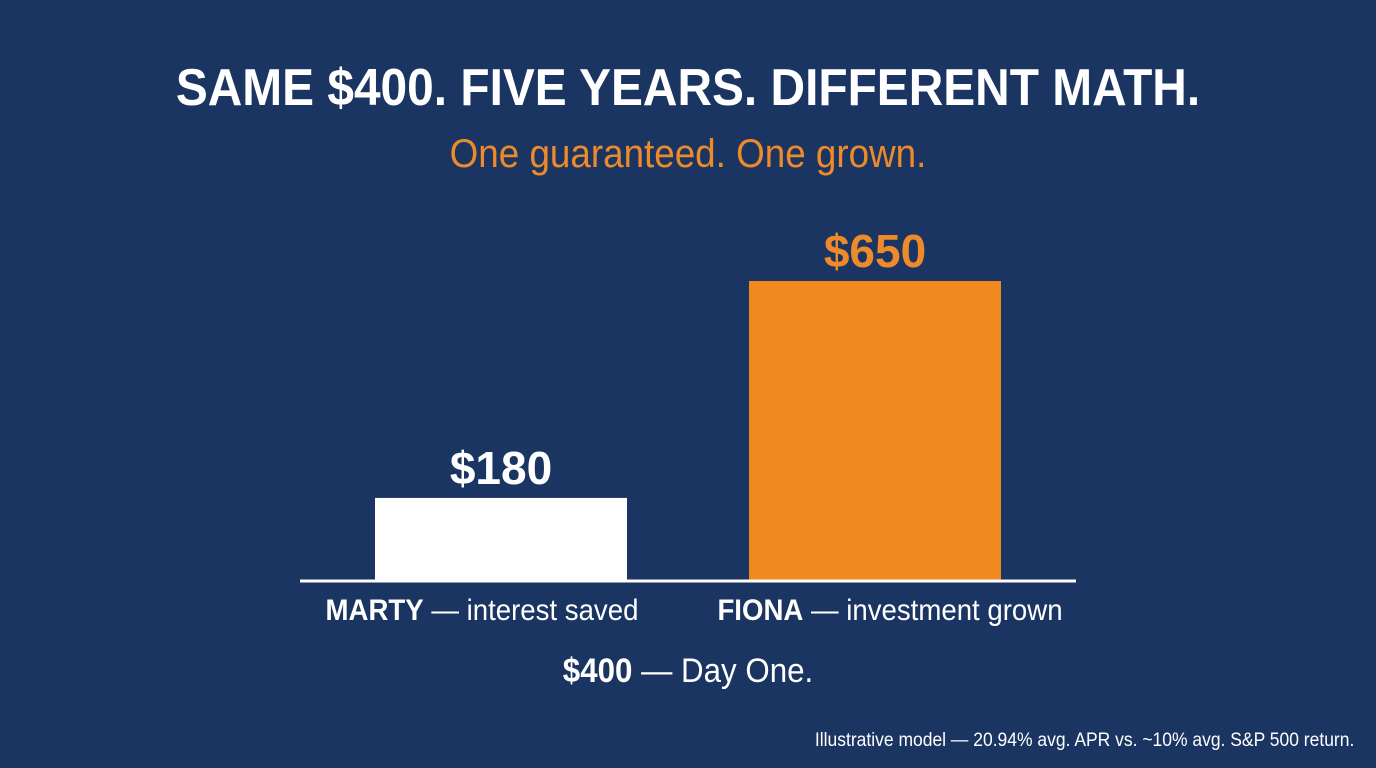 This screenshot has height=768, width=1376. What do you see at coordinates (936, 610) in the screenshot?
I see `category-desc: — investment grown` at bounding box center [936, 610].